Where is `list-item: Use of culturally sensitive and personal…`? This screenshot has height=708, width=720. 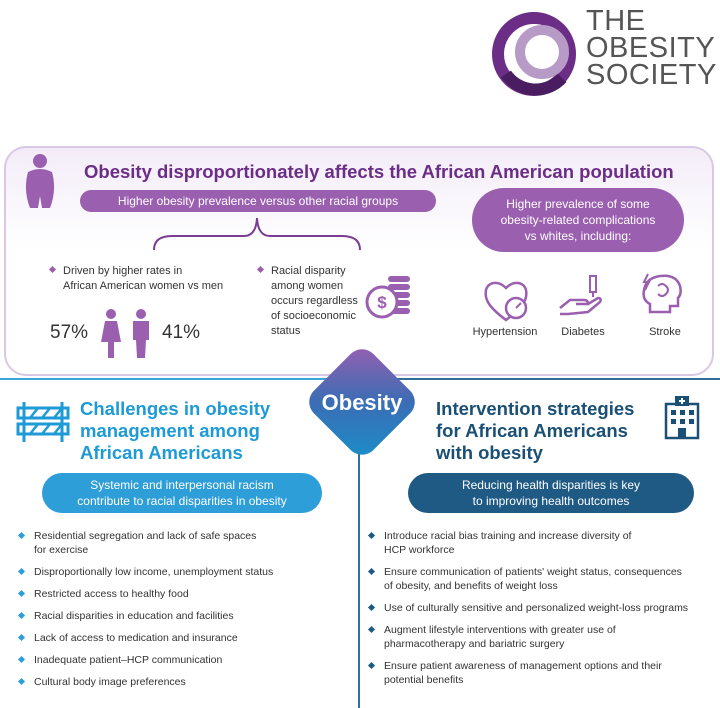
list-item: Use of culturally sensitive and personal… is located at coordinates (541, 608).